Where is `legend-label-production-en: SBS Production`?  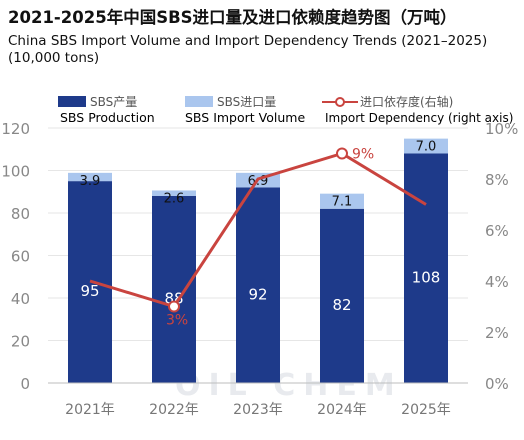 legend-label-production-en: SBS Production is located at coordinates (107, 117).